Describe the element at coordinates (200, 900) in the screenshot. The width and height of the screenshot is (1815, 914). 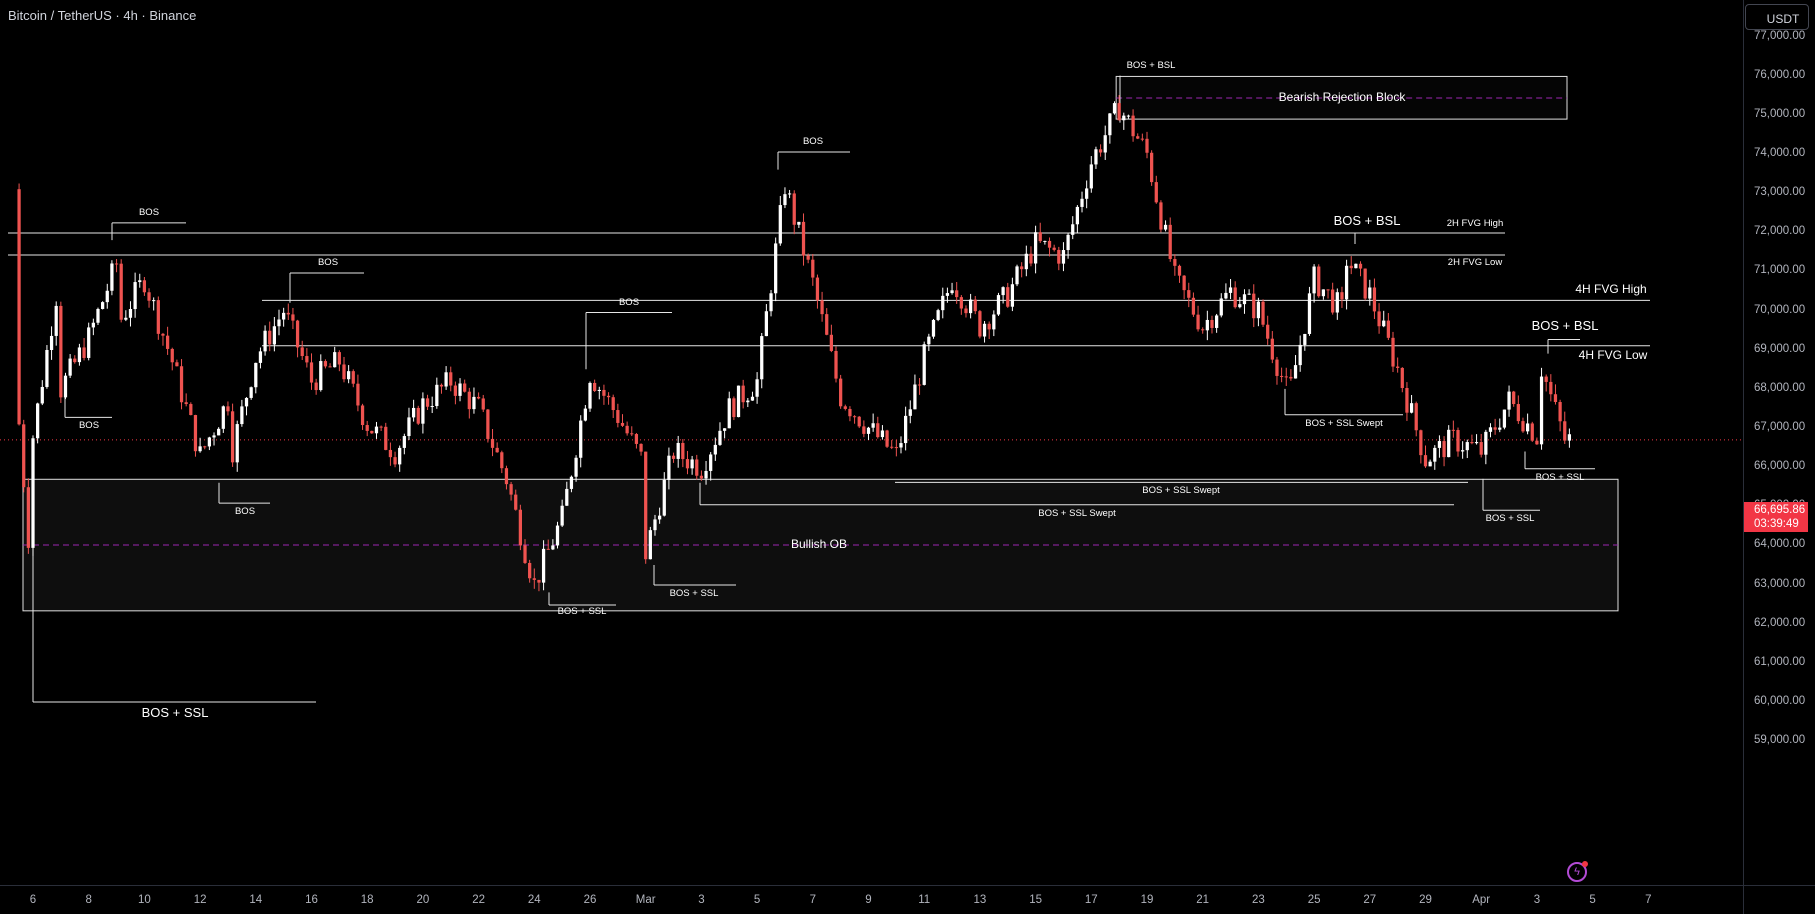
I see `time-tick: 12` at that location.